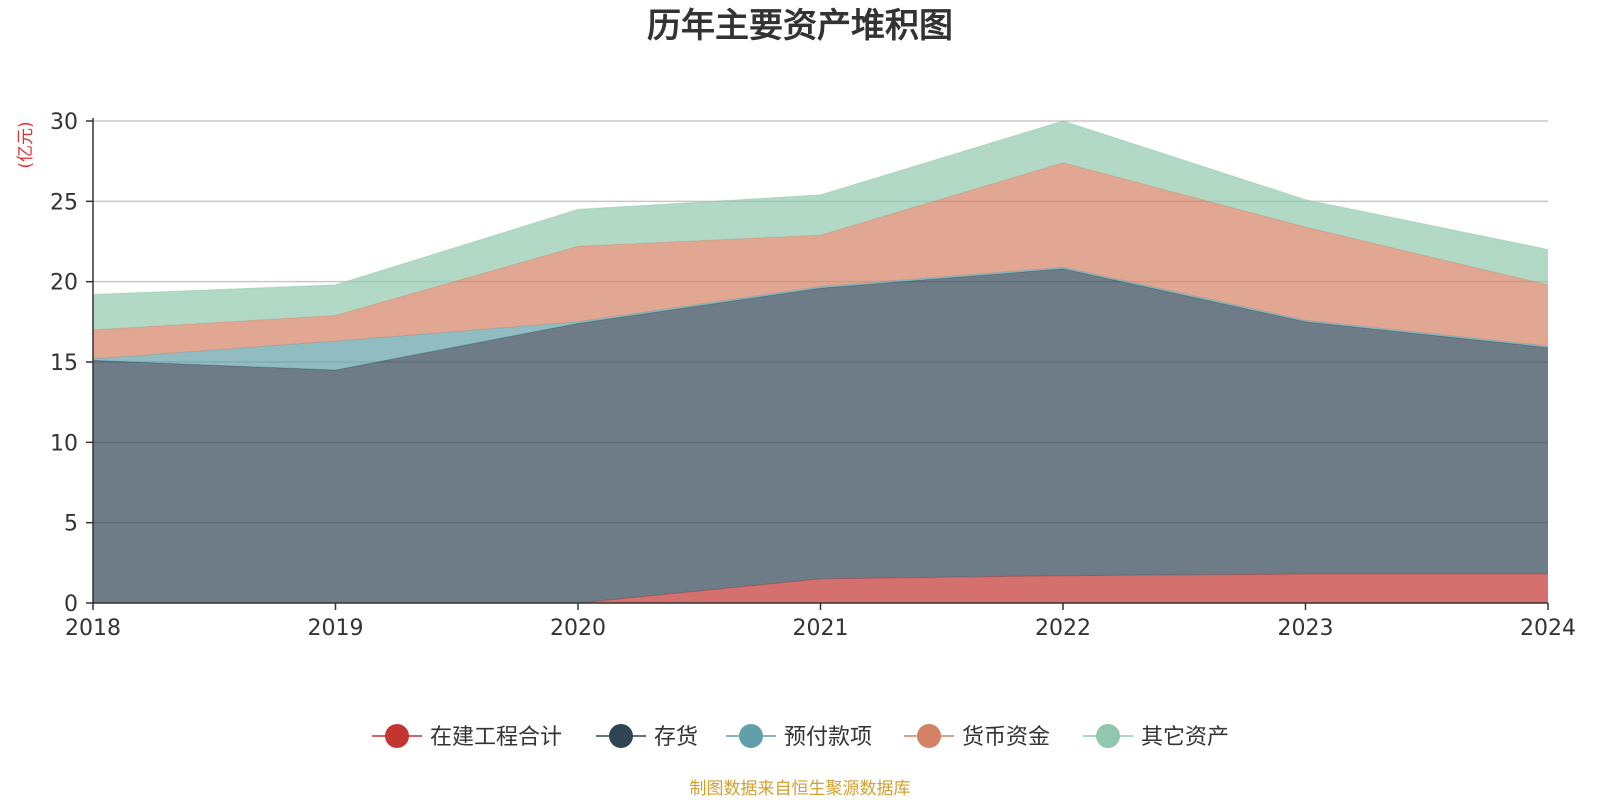  What do you see at coordinates (828, 737) in the screenshot?
I see `legend-label: 预付款项` at bounding box center [828, 737].